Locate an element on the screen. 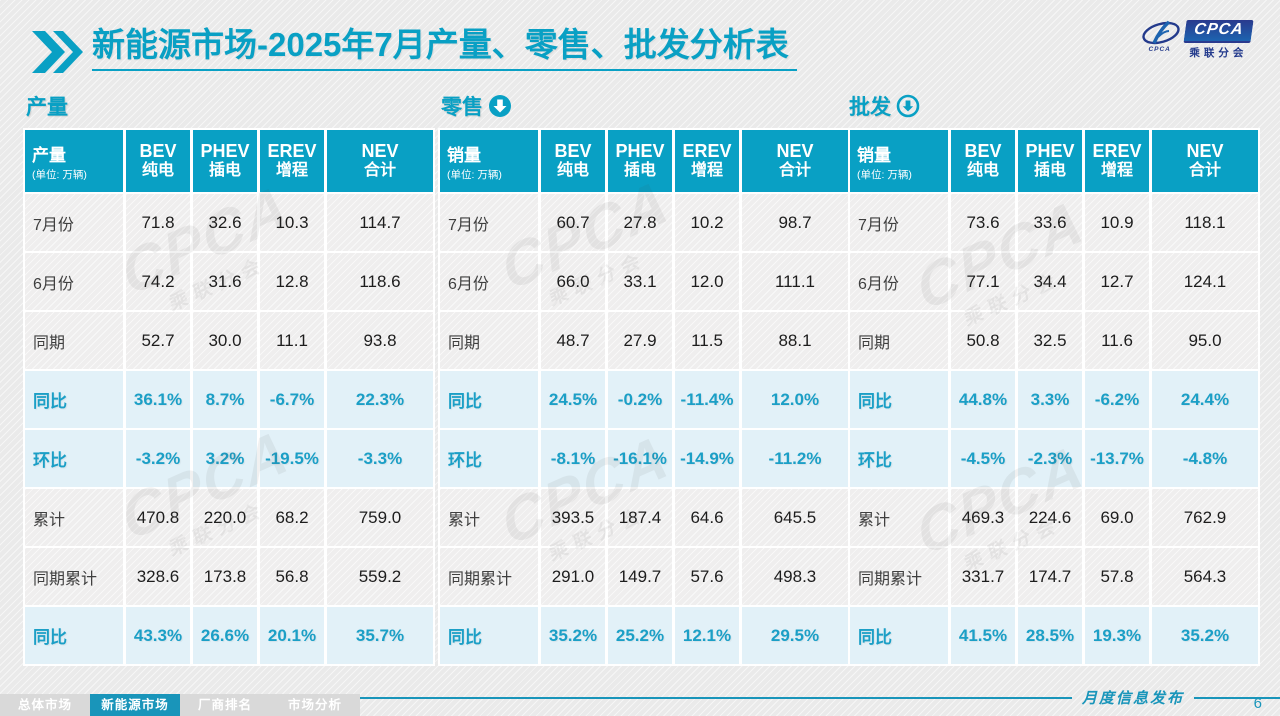 Image resolution: width=1280 pixels, height=716 pixels. section-label-production: 产量 is located at coordinates (47, 106).